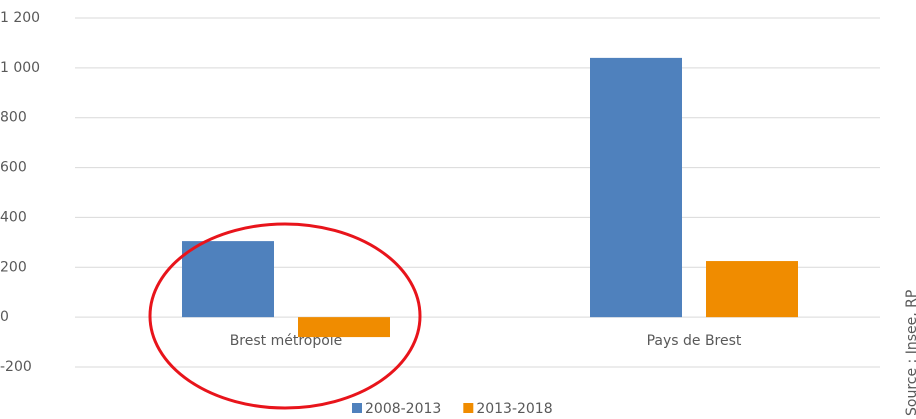 The image size is (916, 419). Describe the element at coordinates (694, 341) in the screenshot. I see `x-tick-label: Pays de Brest` at that location.